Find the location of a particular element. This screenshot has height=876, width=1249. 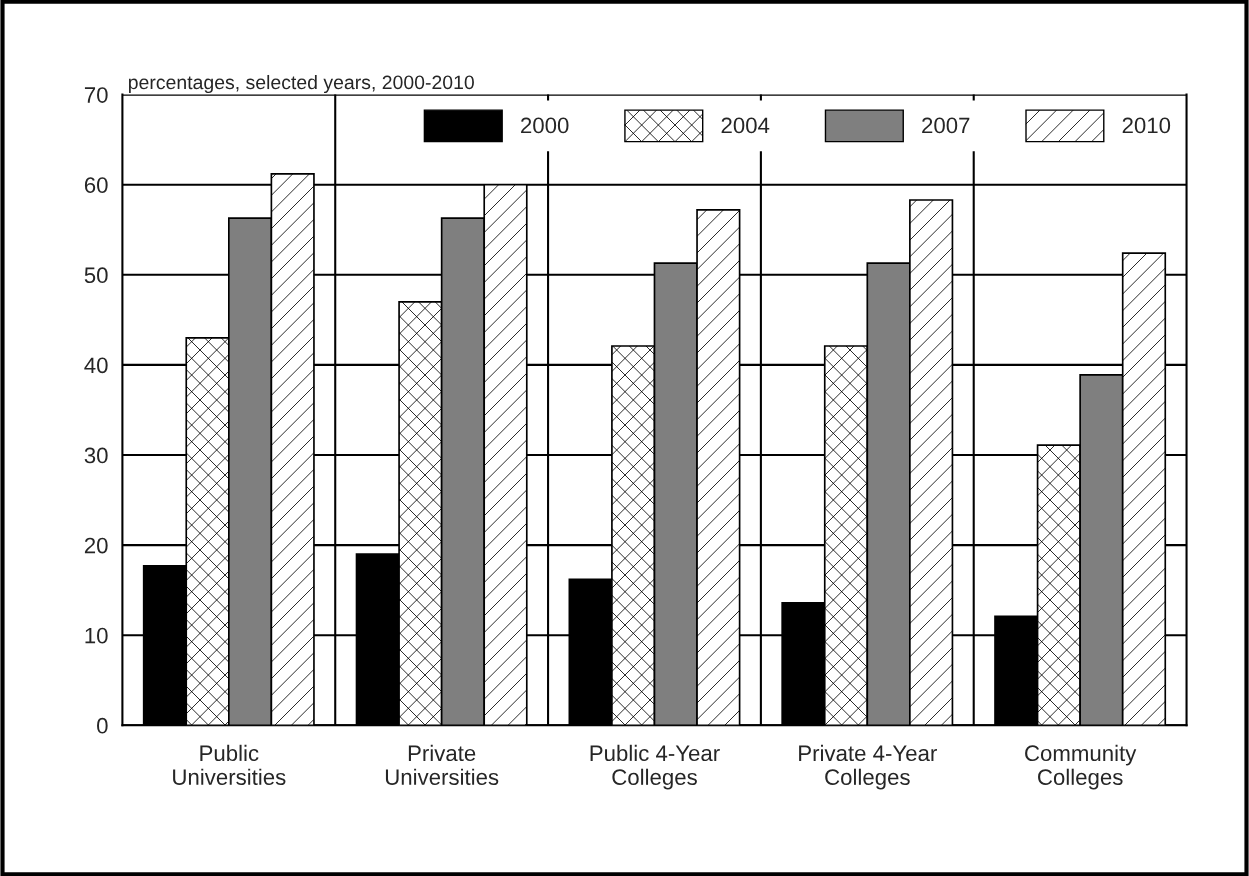

x-tick-label: Community Colleges is located at coordinates (1081, 767).